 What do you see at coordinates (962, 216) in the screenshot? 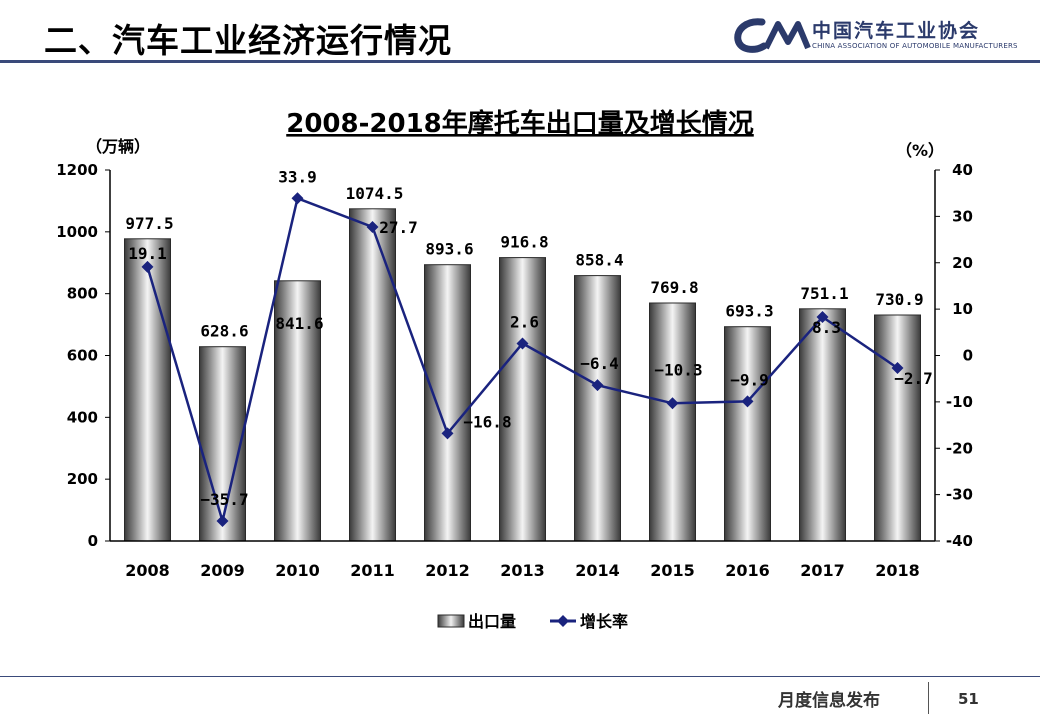
I see `y2-tick-label: 30` at bounding box center [962, 216].